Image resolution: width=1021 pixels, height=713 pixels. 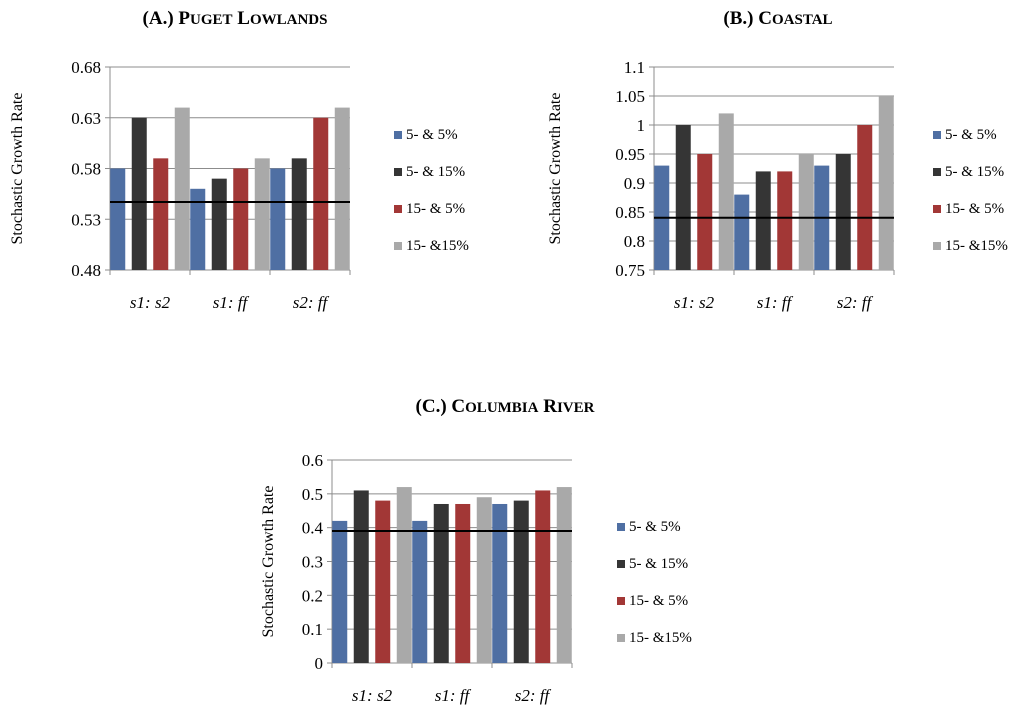 What do you see at coordinates (243, 18) in the screenshot?
I see `chart-title-word: L` at bounding box center [243, 18].